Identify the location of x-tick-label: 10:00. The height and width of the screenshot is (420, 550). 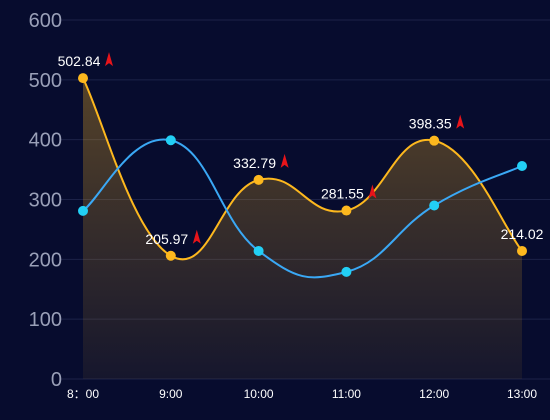
(259, 394).